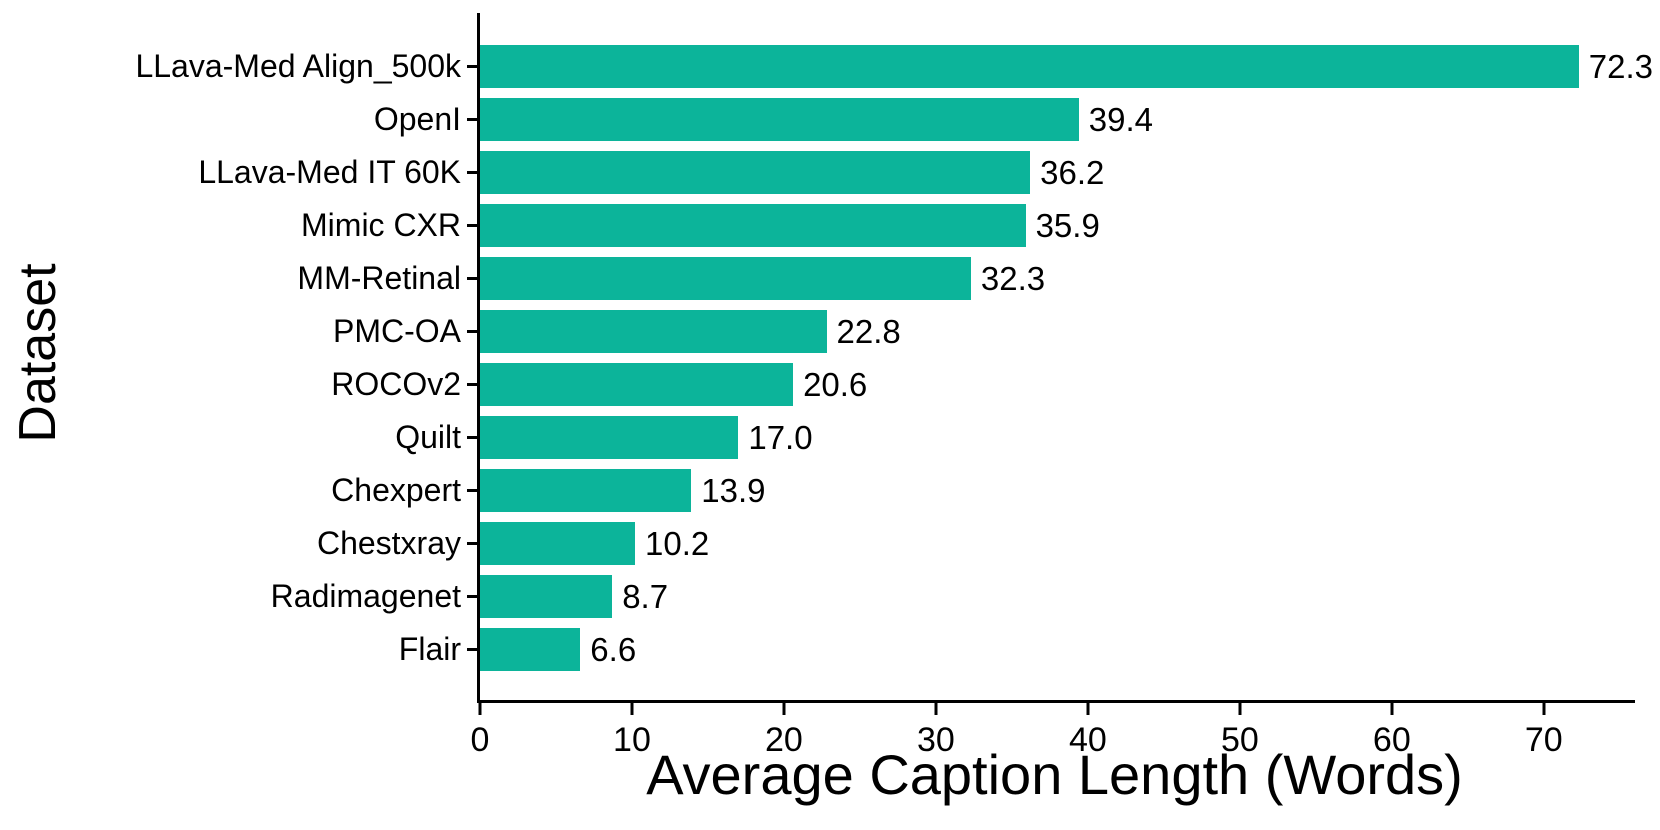  What do you see at coordinates (396, 383) in the screenshot?
I see `category-label: ROCOv2` at bounding box center [396, 383].